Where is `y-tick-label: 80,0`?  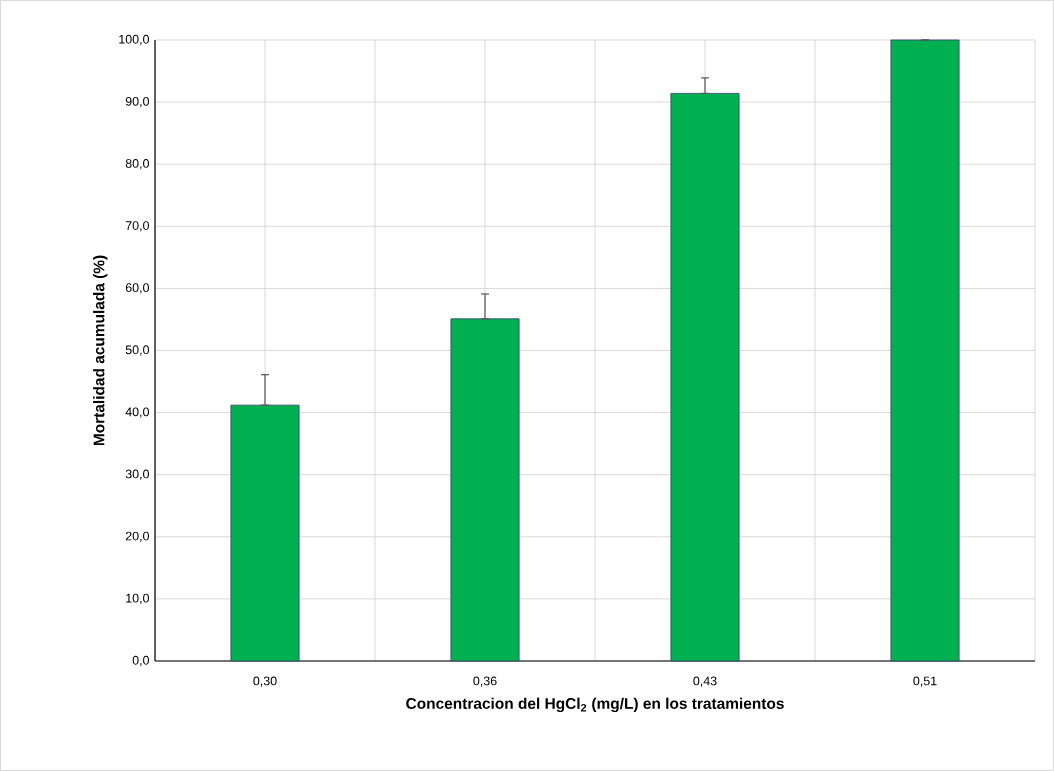
y-tick-label: 80,0 is located at coordinates (137, 164).